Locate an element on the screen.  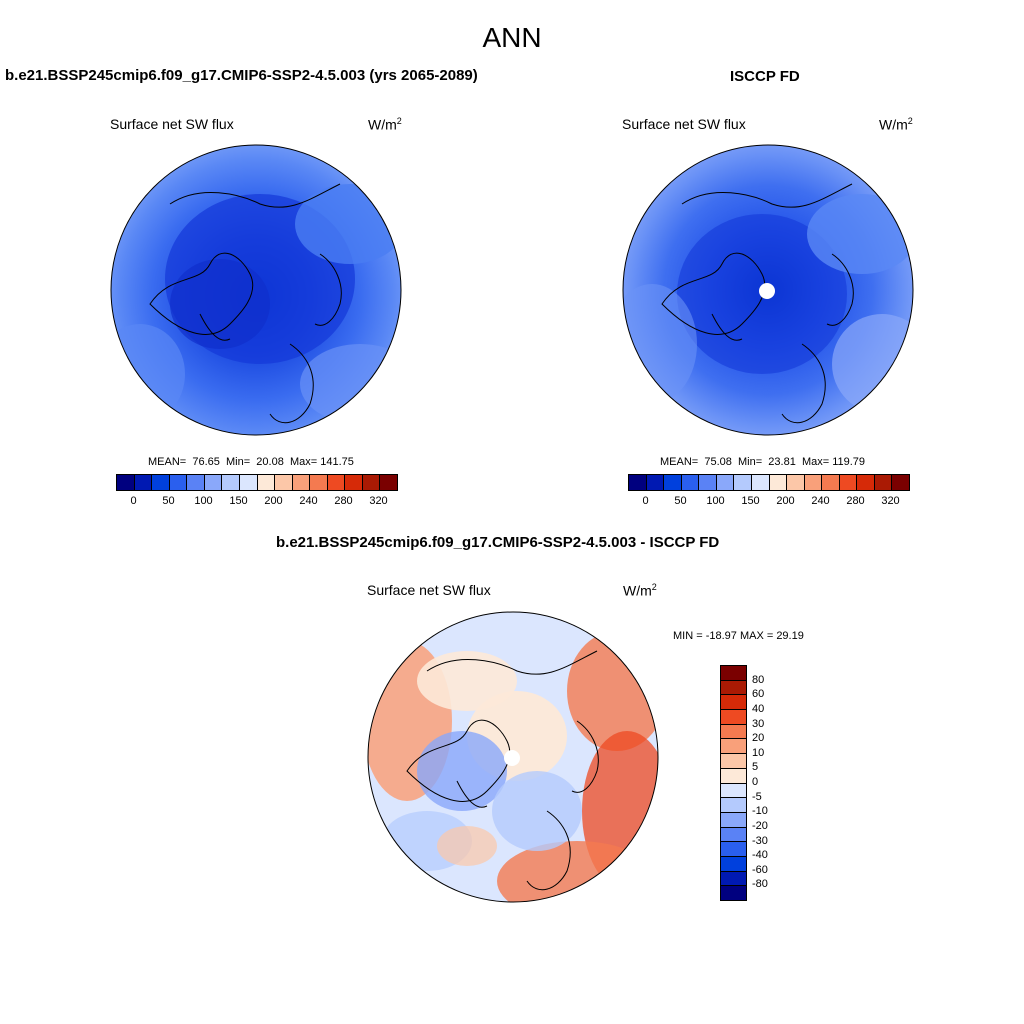
colorbar-tick-label: 10 is located at coordinates (758, 752).